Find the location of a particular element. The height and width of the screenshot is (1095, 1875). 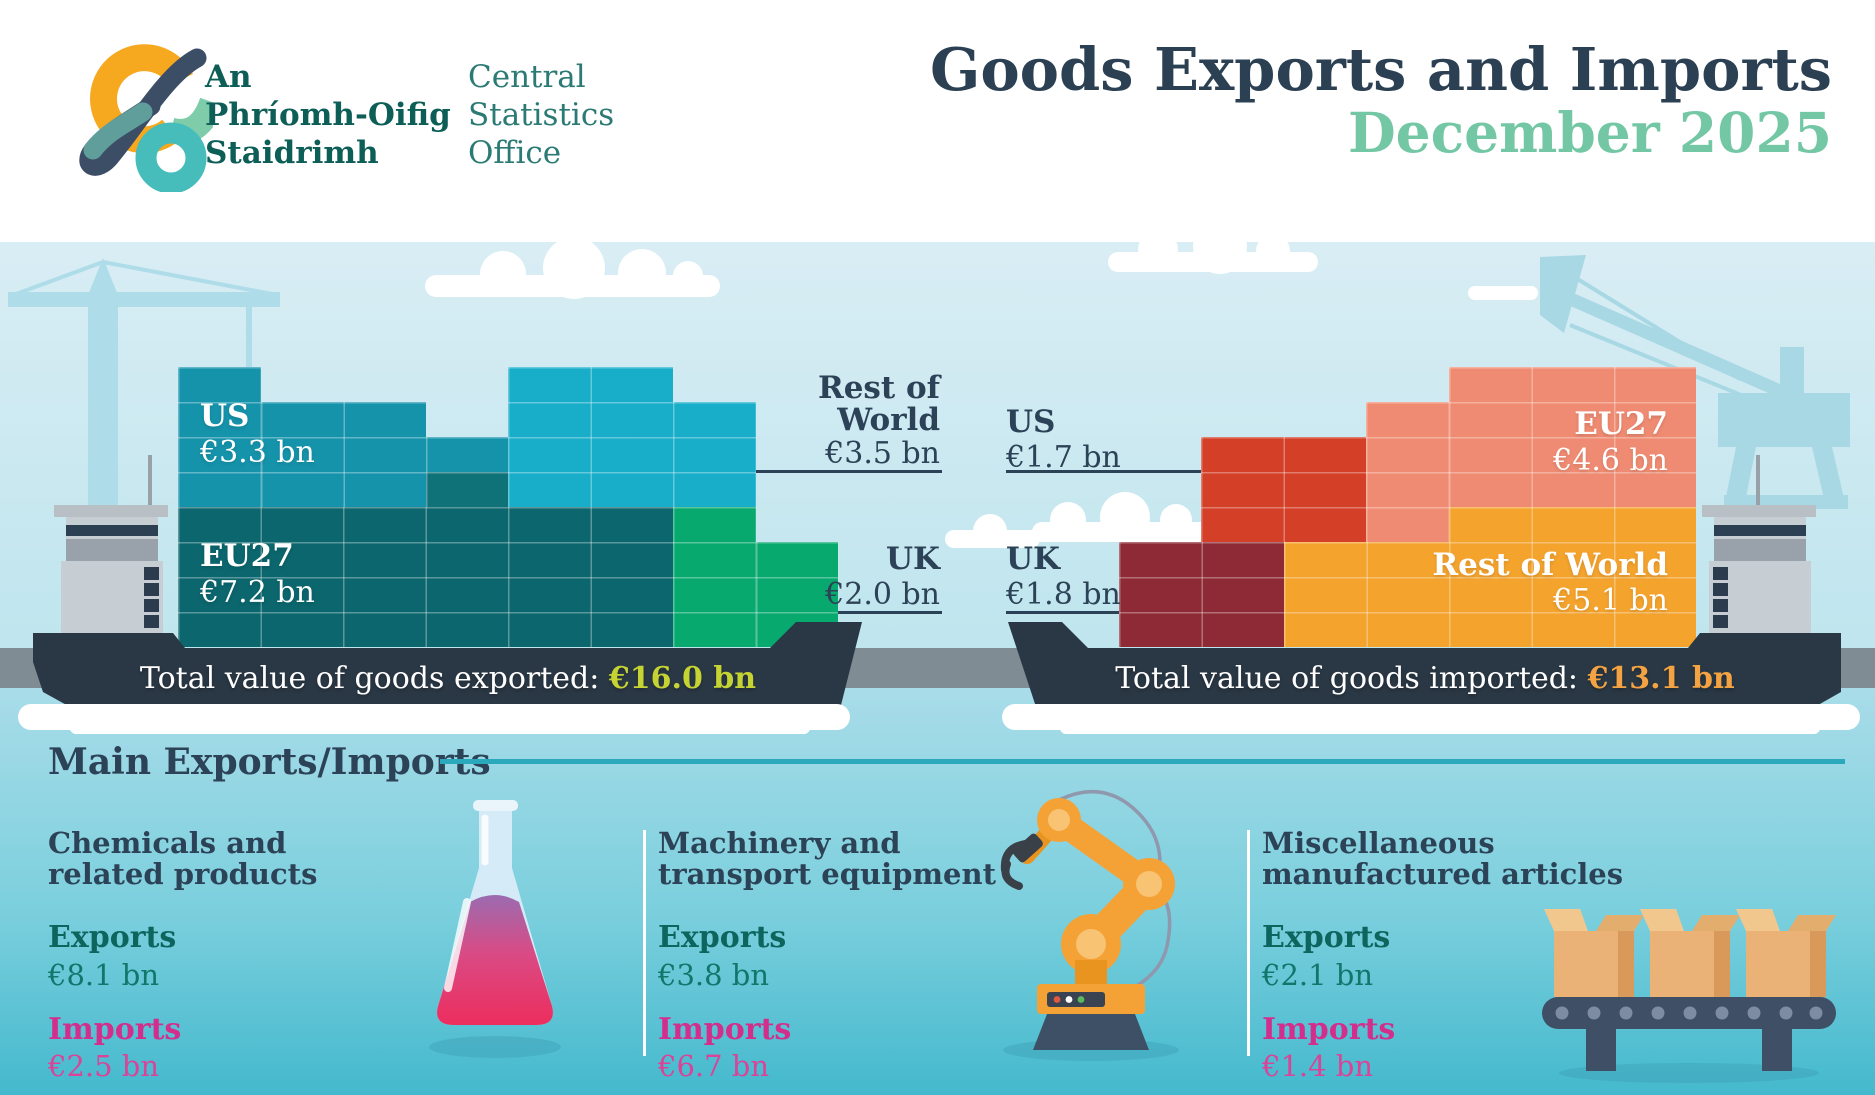

exports-us-label: US is located at coordinates (225, 416).